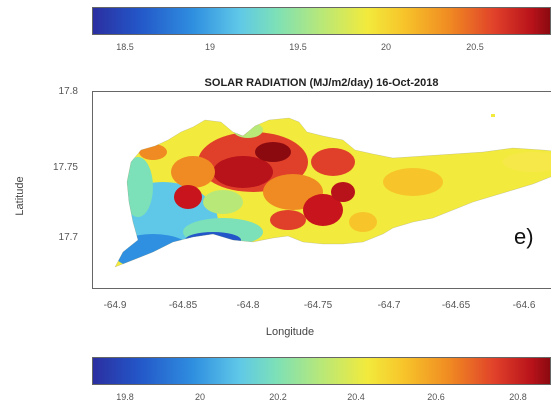 This screenshot has width=551, height=408. Describe the element at coordinates (210, 47) in the screenshot. I see `top-colorbar-tick: 19` at that location.